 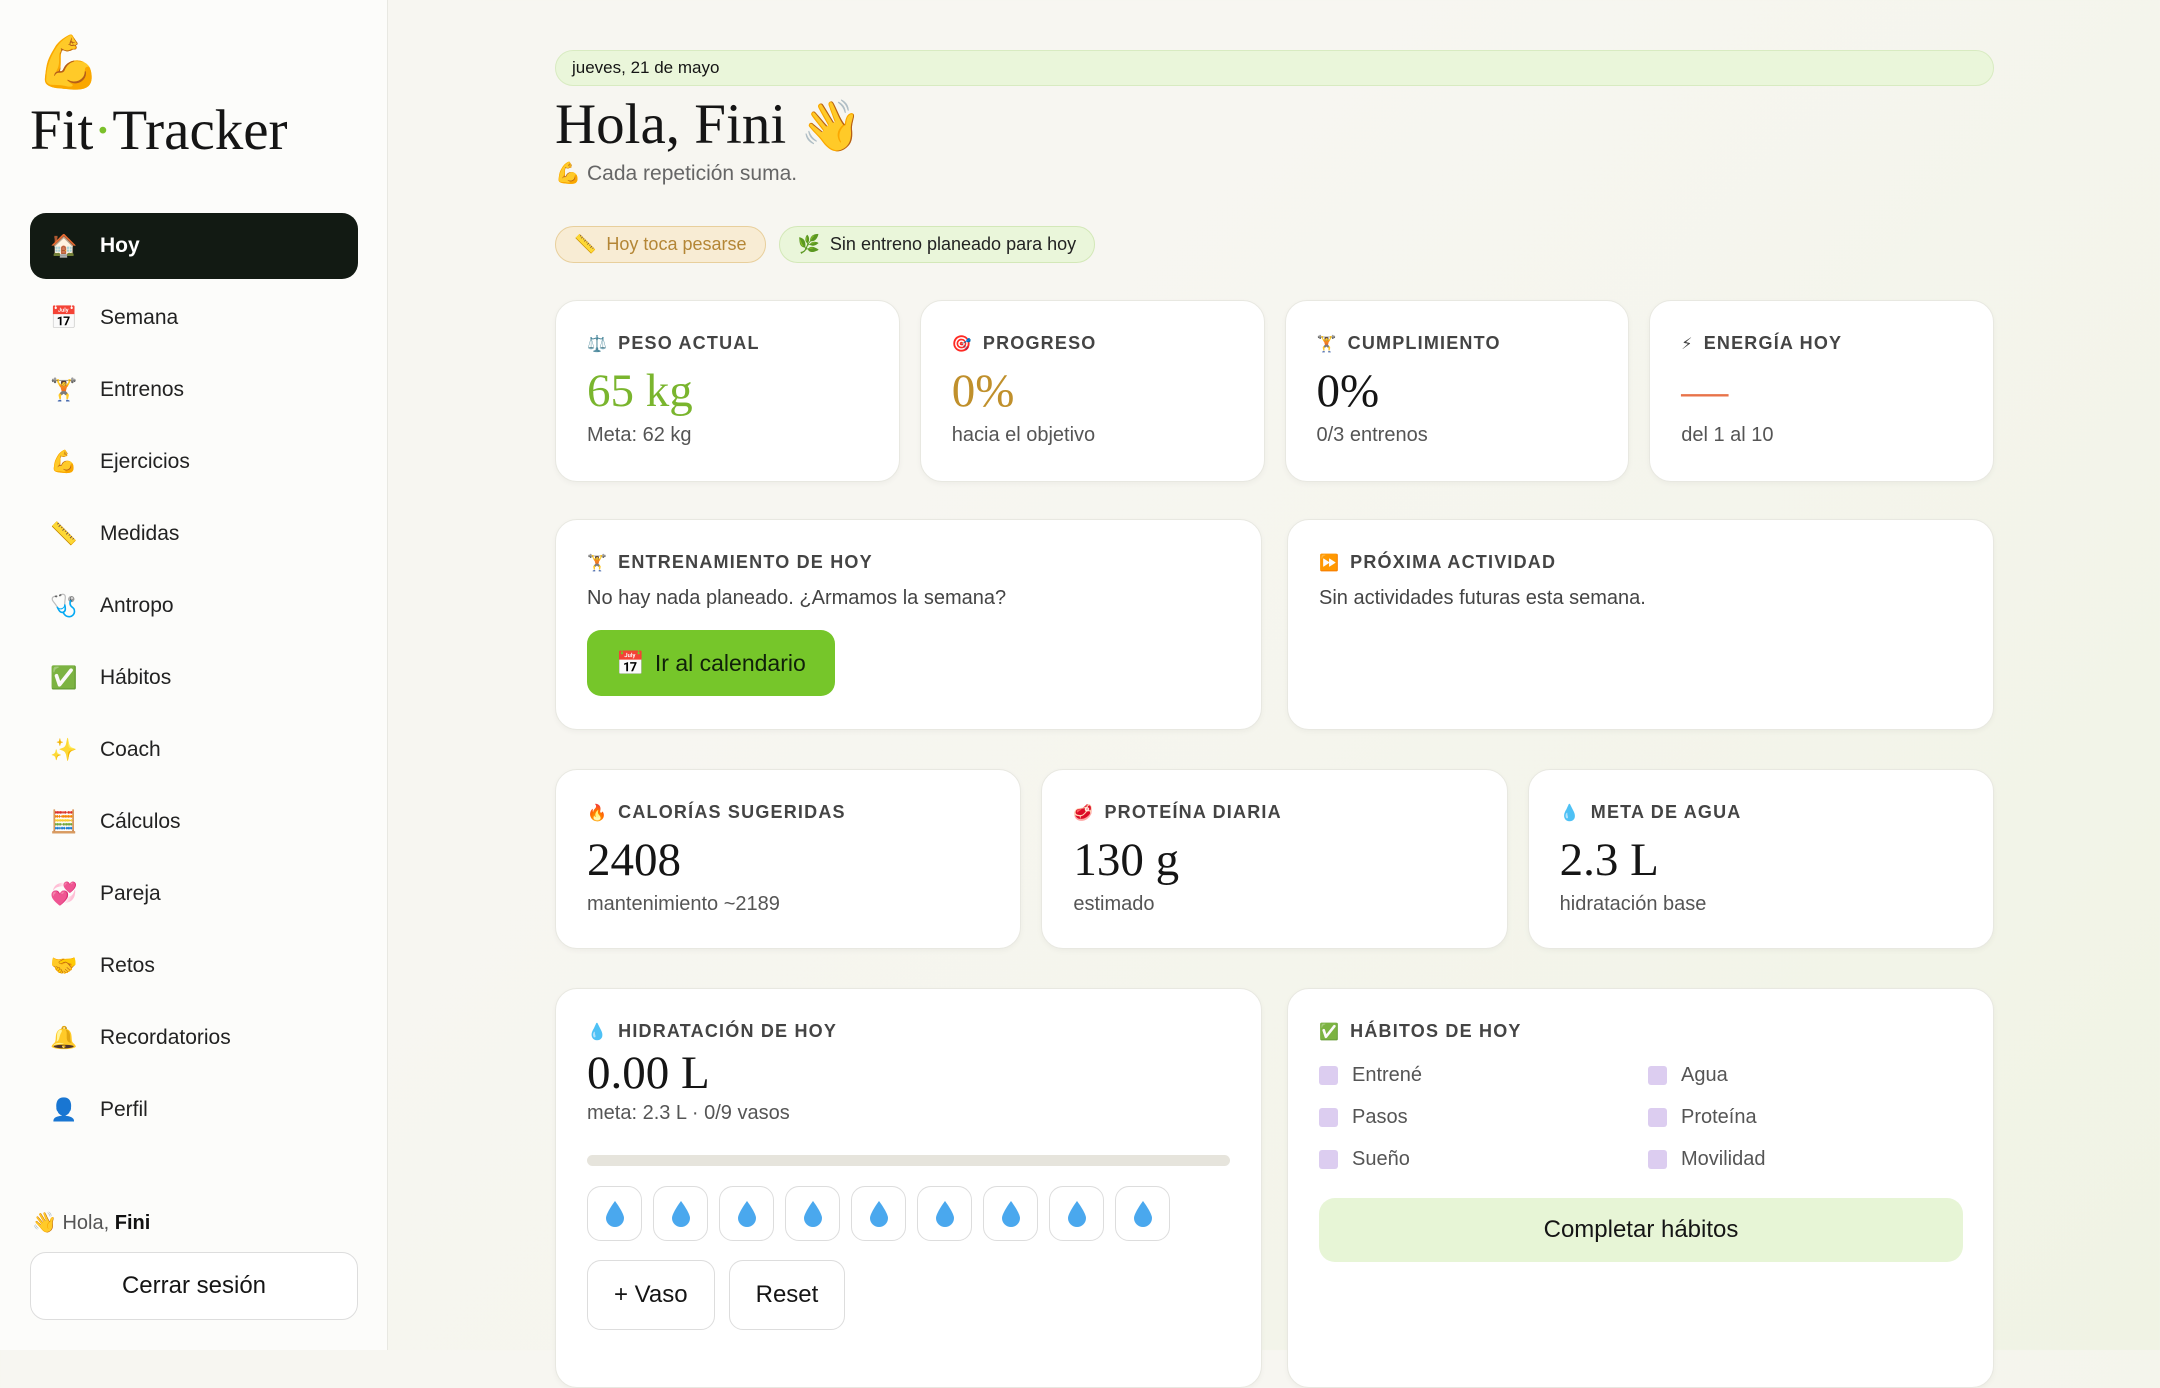 What do you see at coordinates (1457, 343) in the screenshot?
I see `card-label: 🏋️ CUMPLIMIENTO` at bounding box center [1457, 343].